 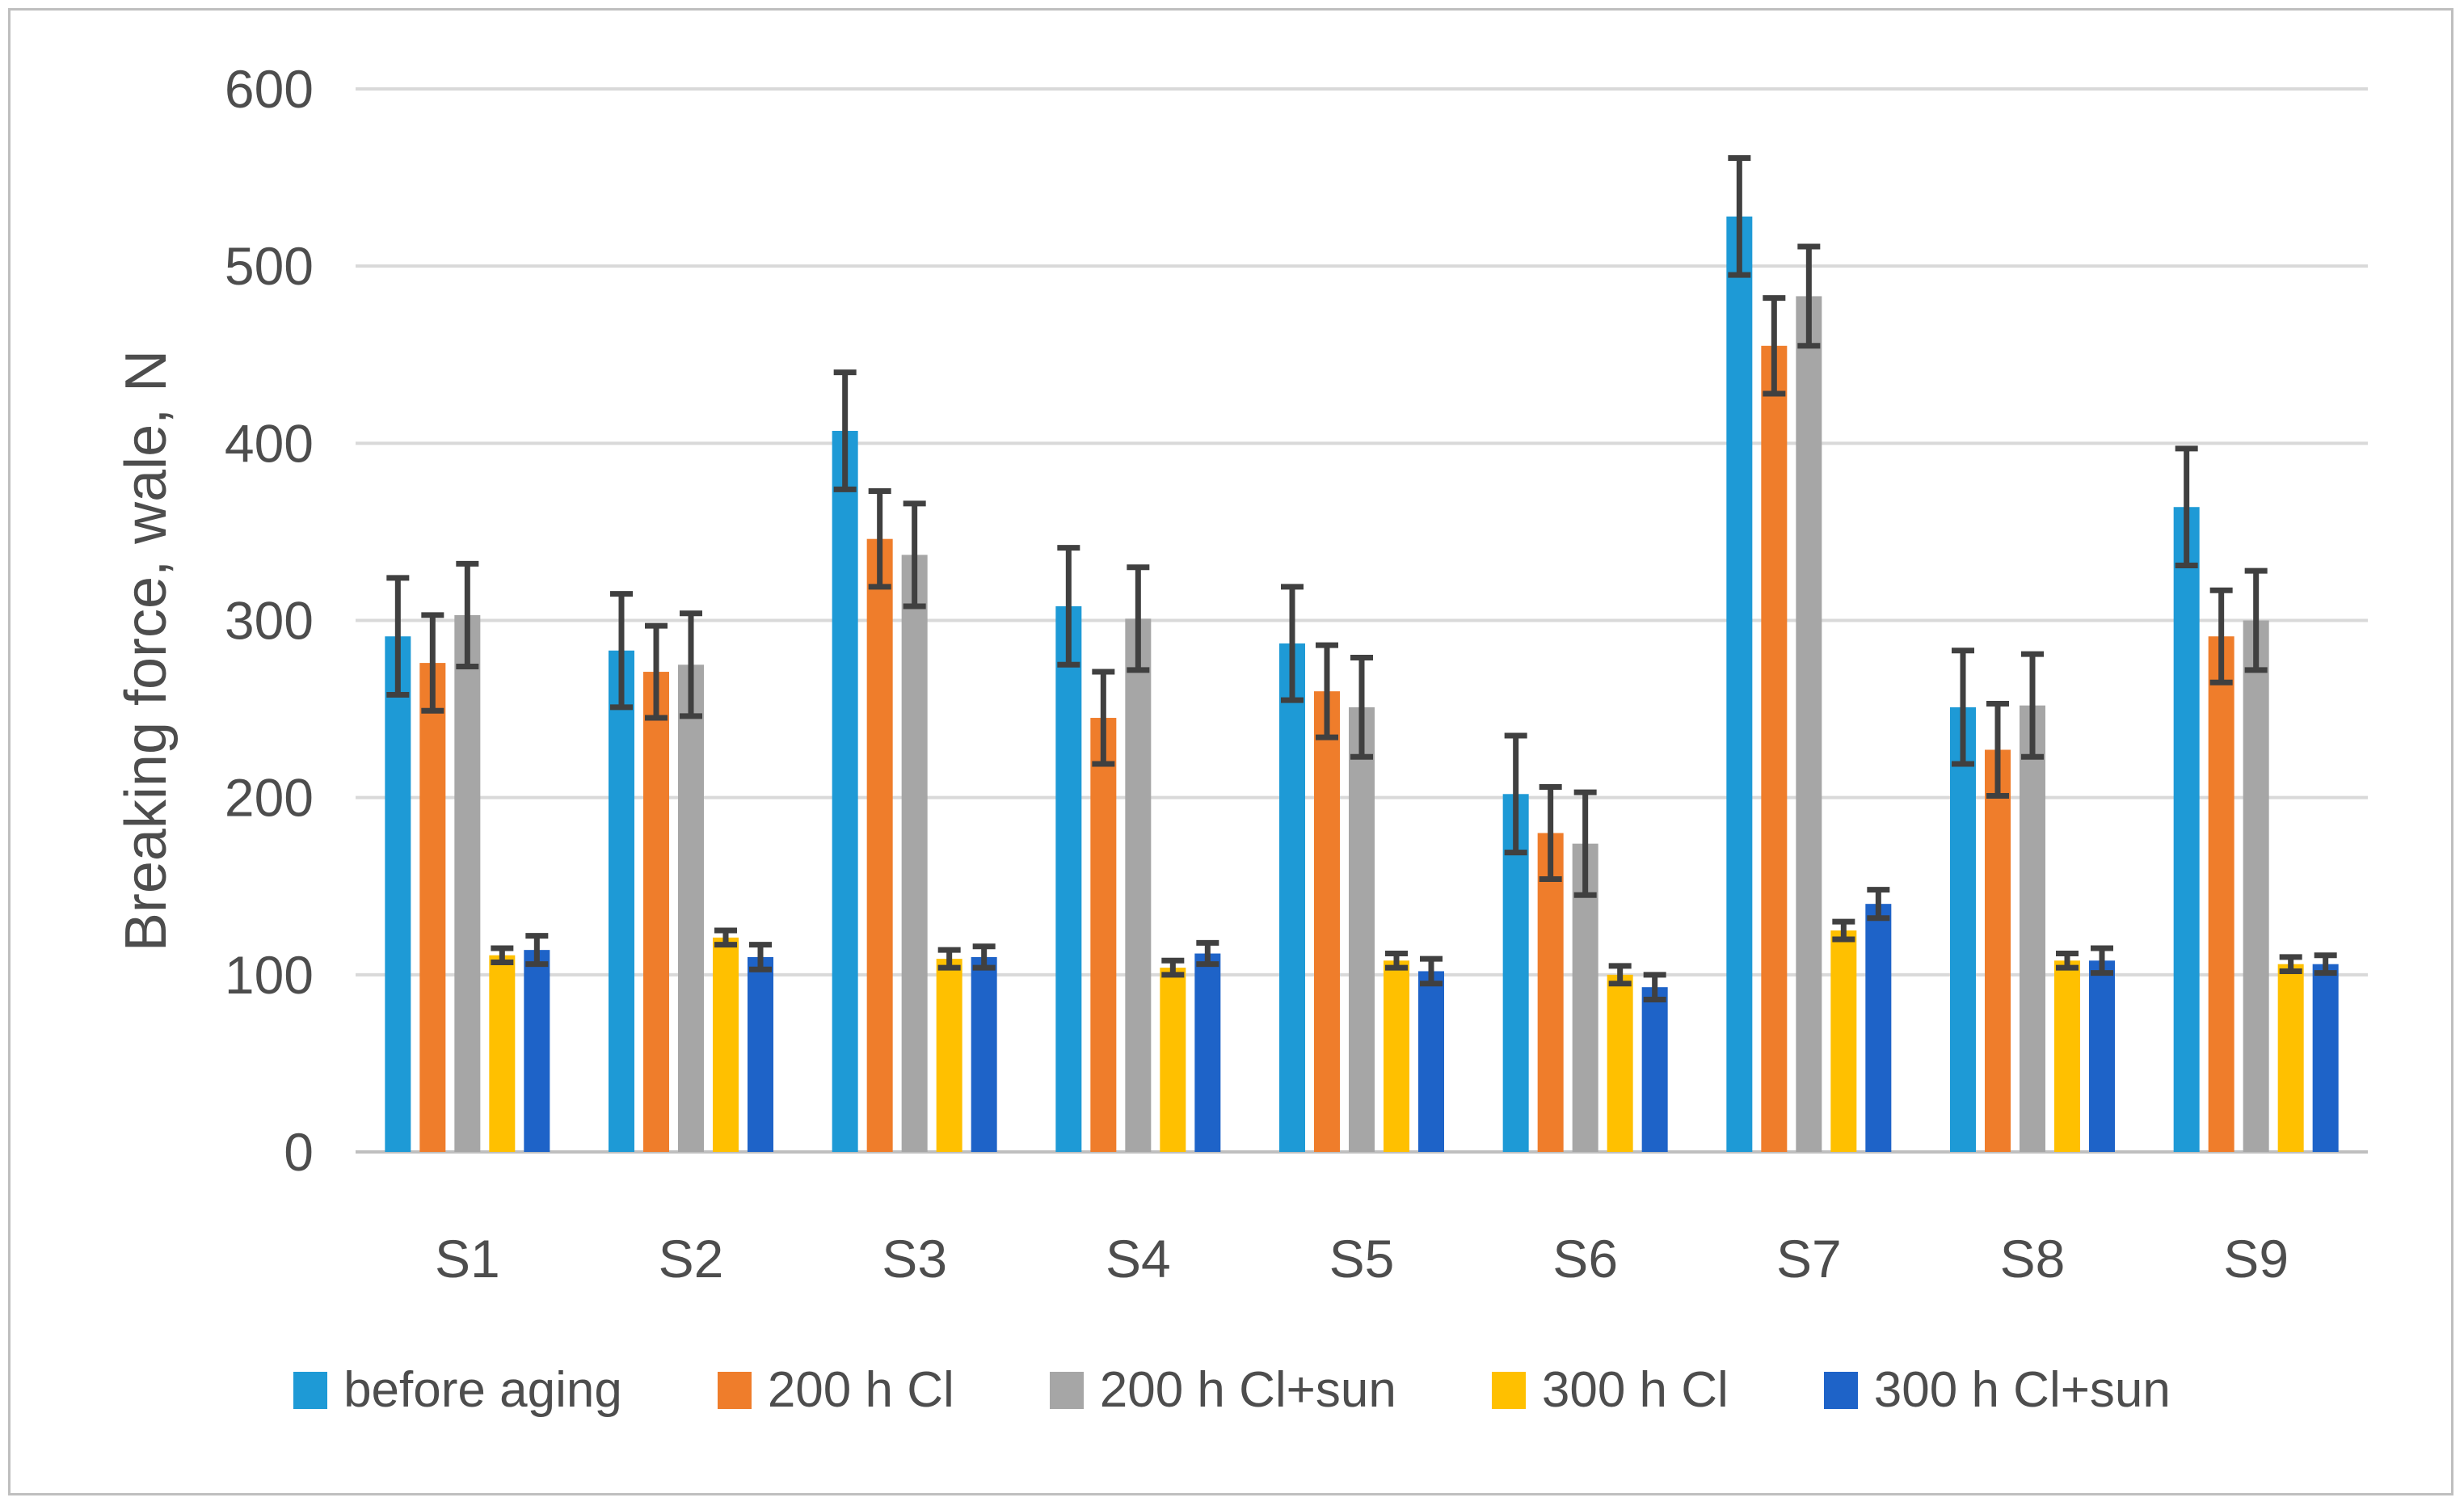 I want to click on legend-swatch-200h-cl-sun, so click(x=1066, y=1391).